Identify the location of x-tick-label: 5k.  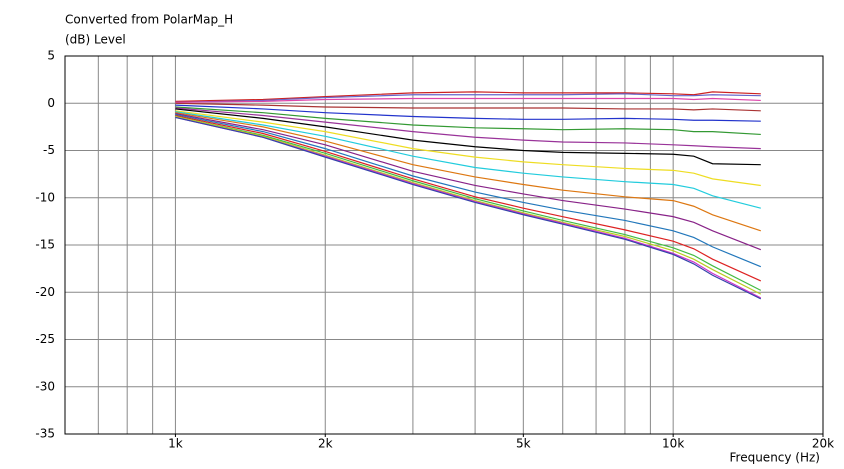
(523, 444).